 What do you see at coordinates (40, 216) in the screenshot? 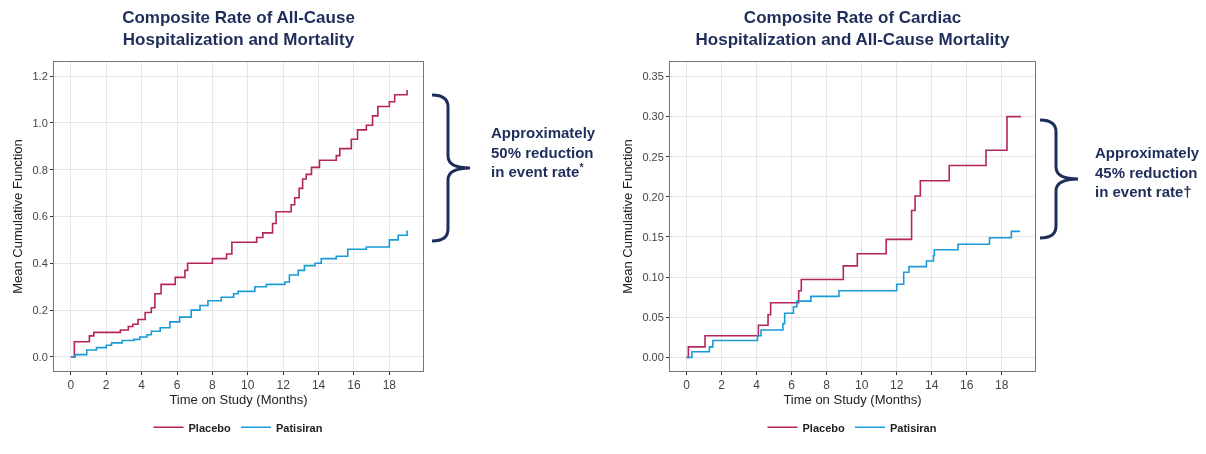
I see `y-tick-label: 0.6` at bounding box center [40, 216].